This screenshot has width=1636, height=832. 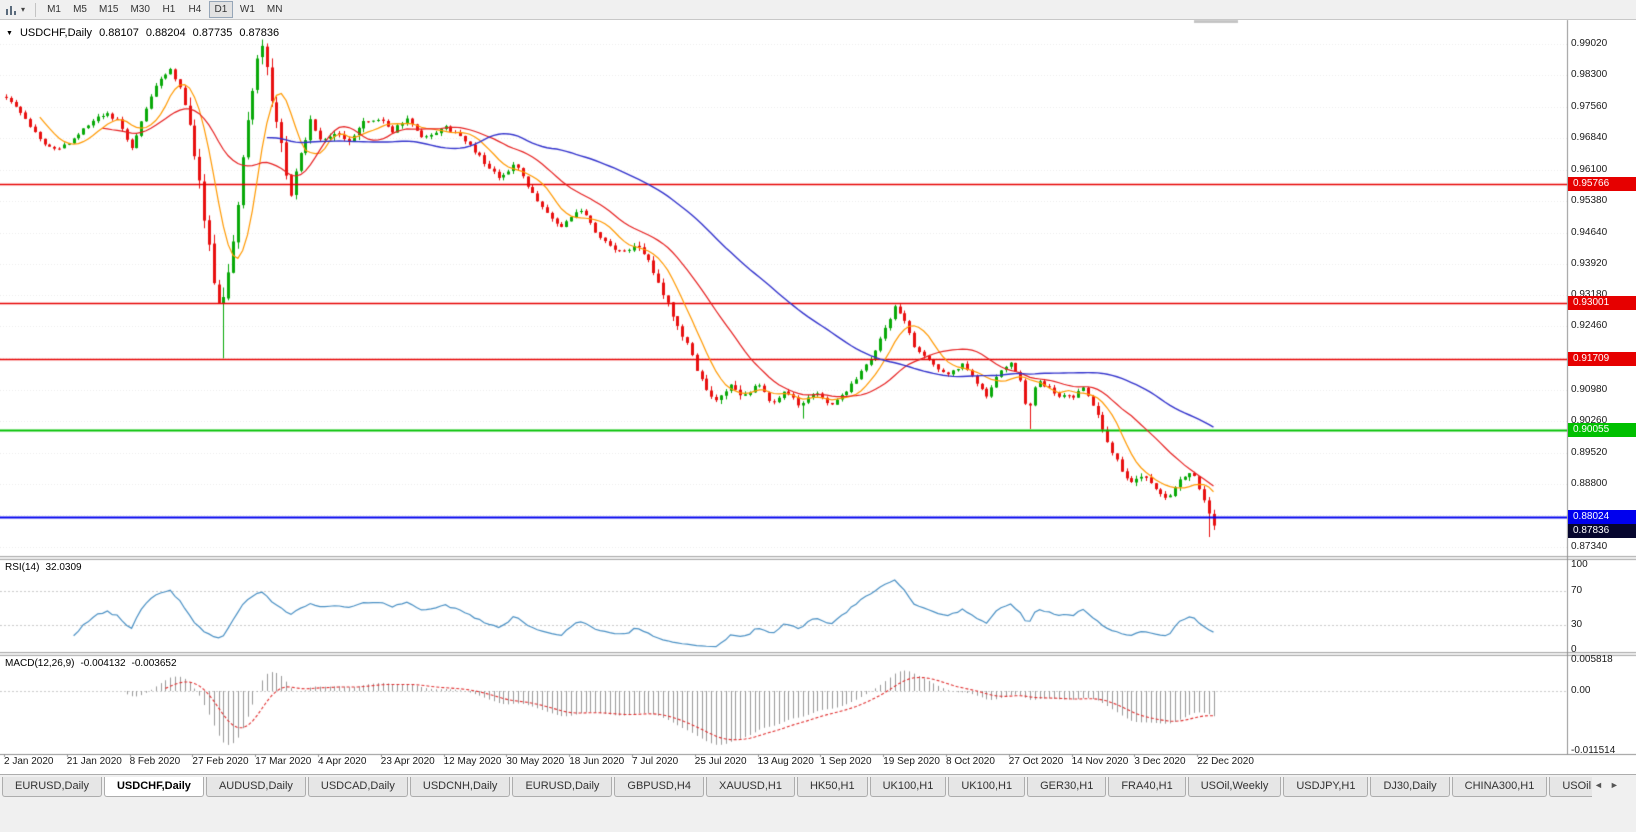 I want to click on current-price-tag: 0.87836, so click(x=1602, y=531).